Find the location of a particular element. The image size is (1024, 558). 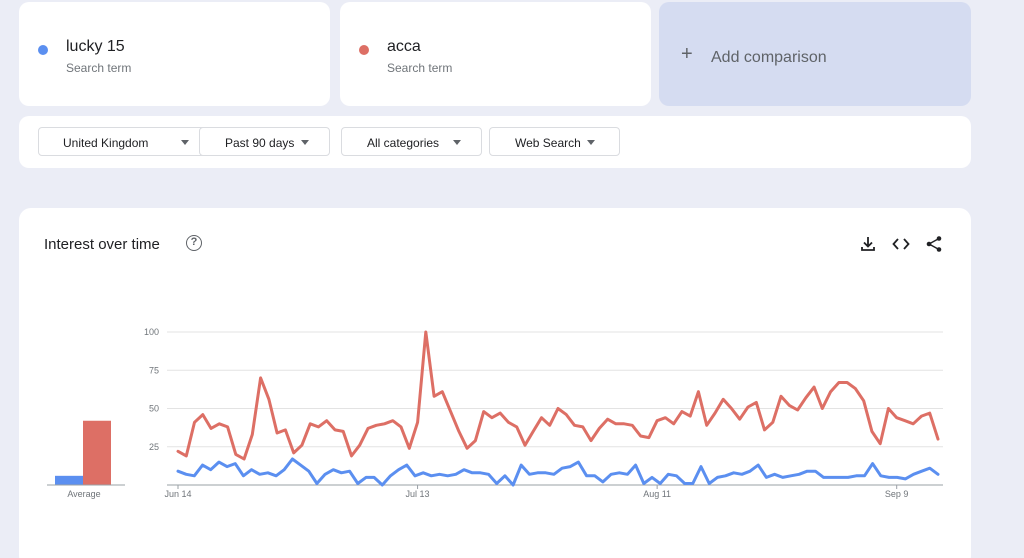

x-tick-label: Sep 9 is located at coordinates (897, 494).